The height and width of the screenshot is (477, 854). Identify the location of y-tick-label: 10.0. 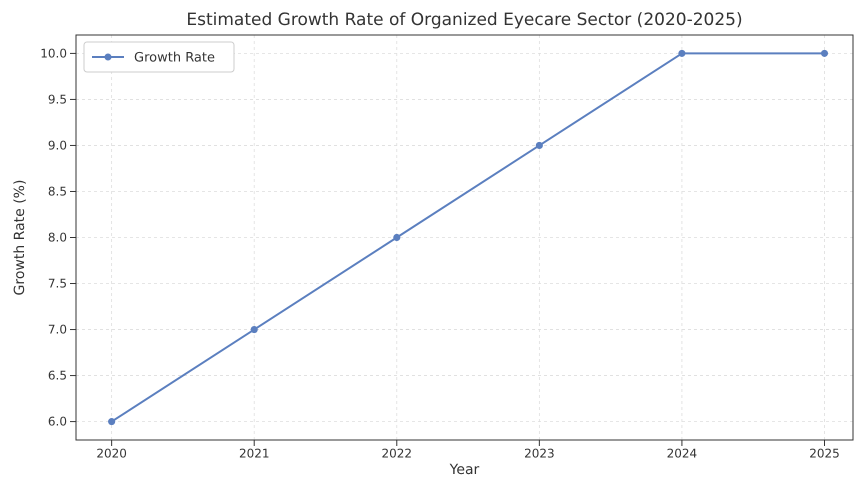
(53, 53).